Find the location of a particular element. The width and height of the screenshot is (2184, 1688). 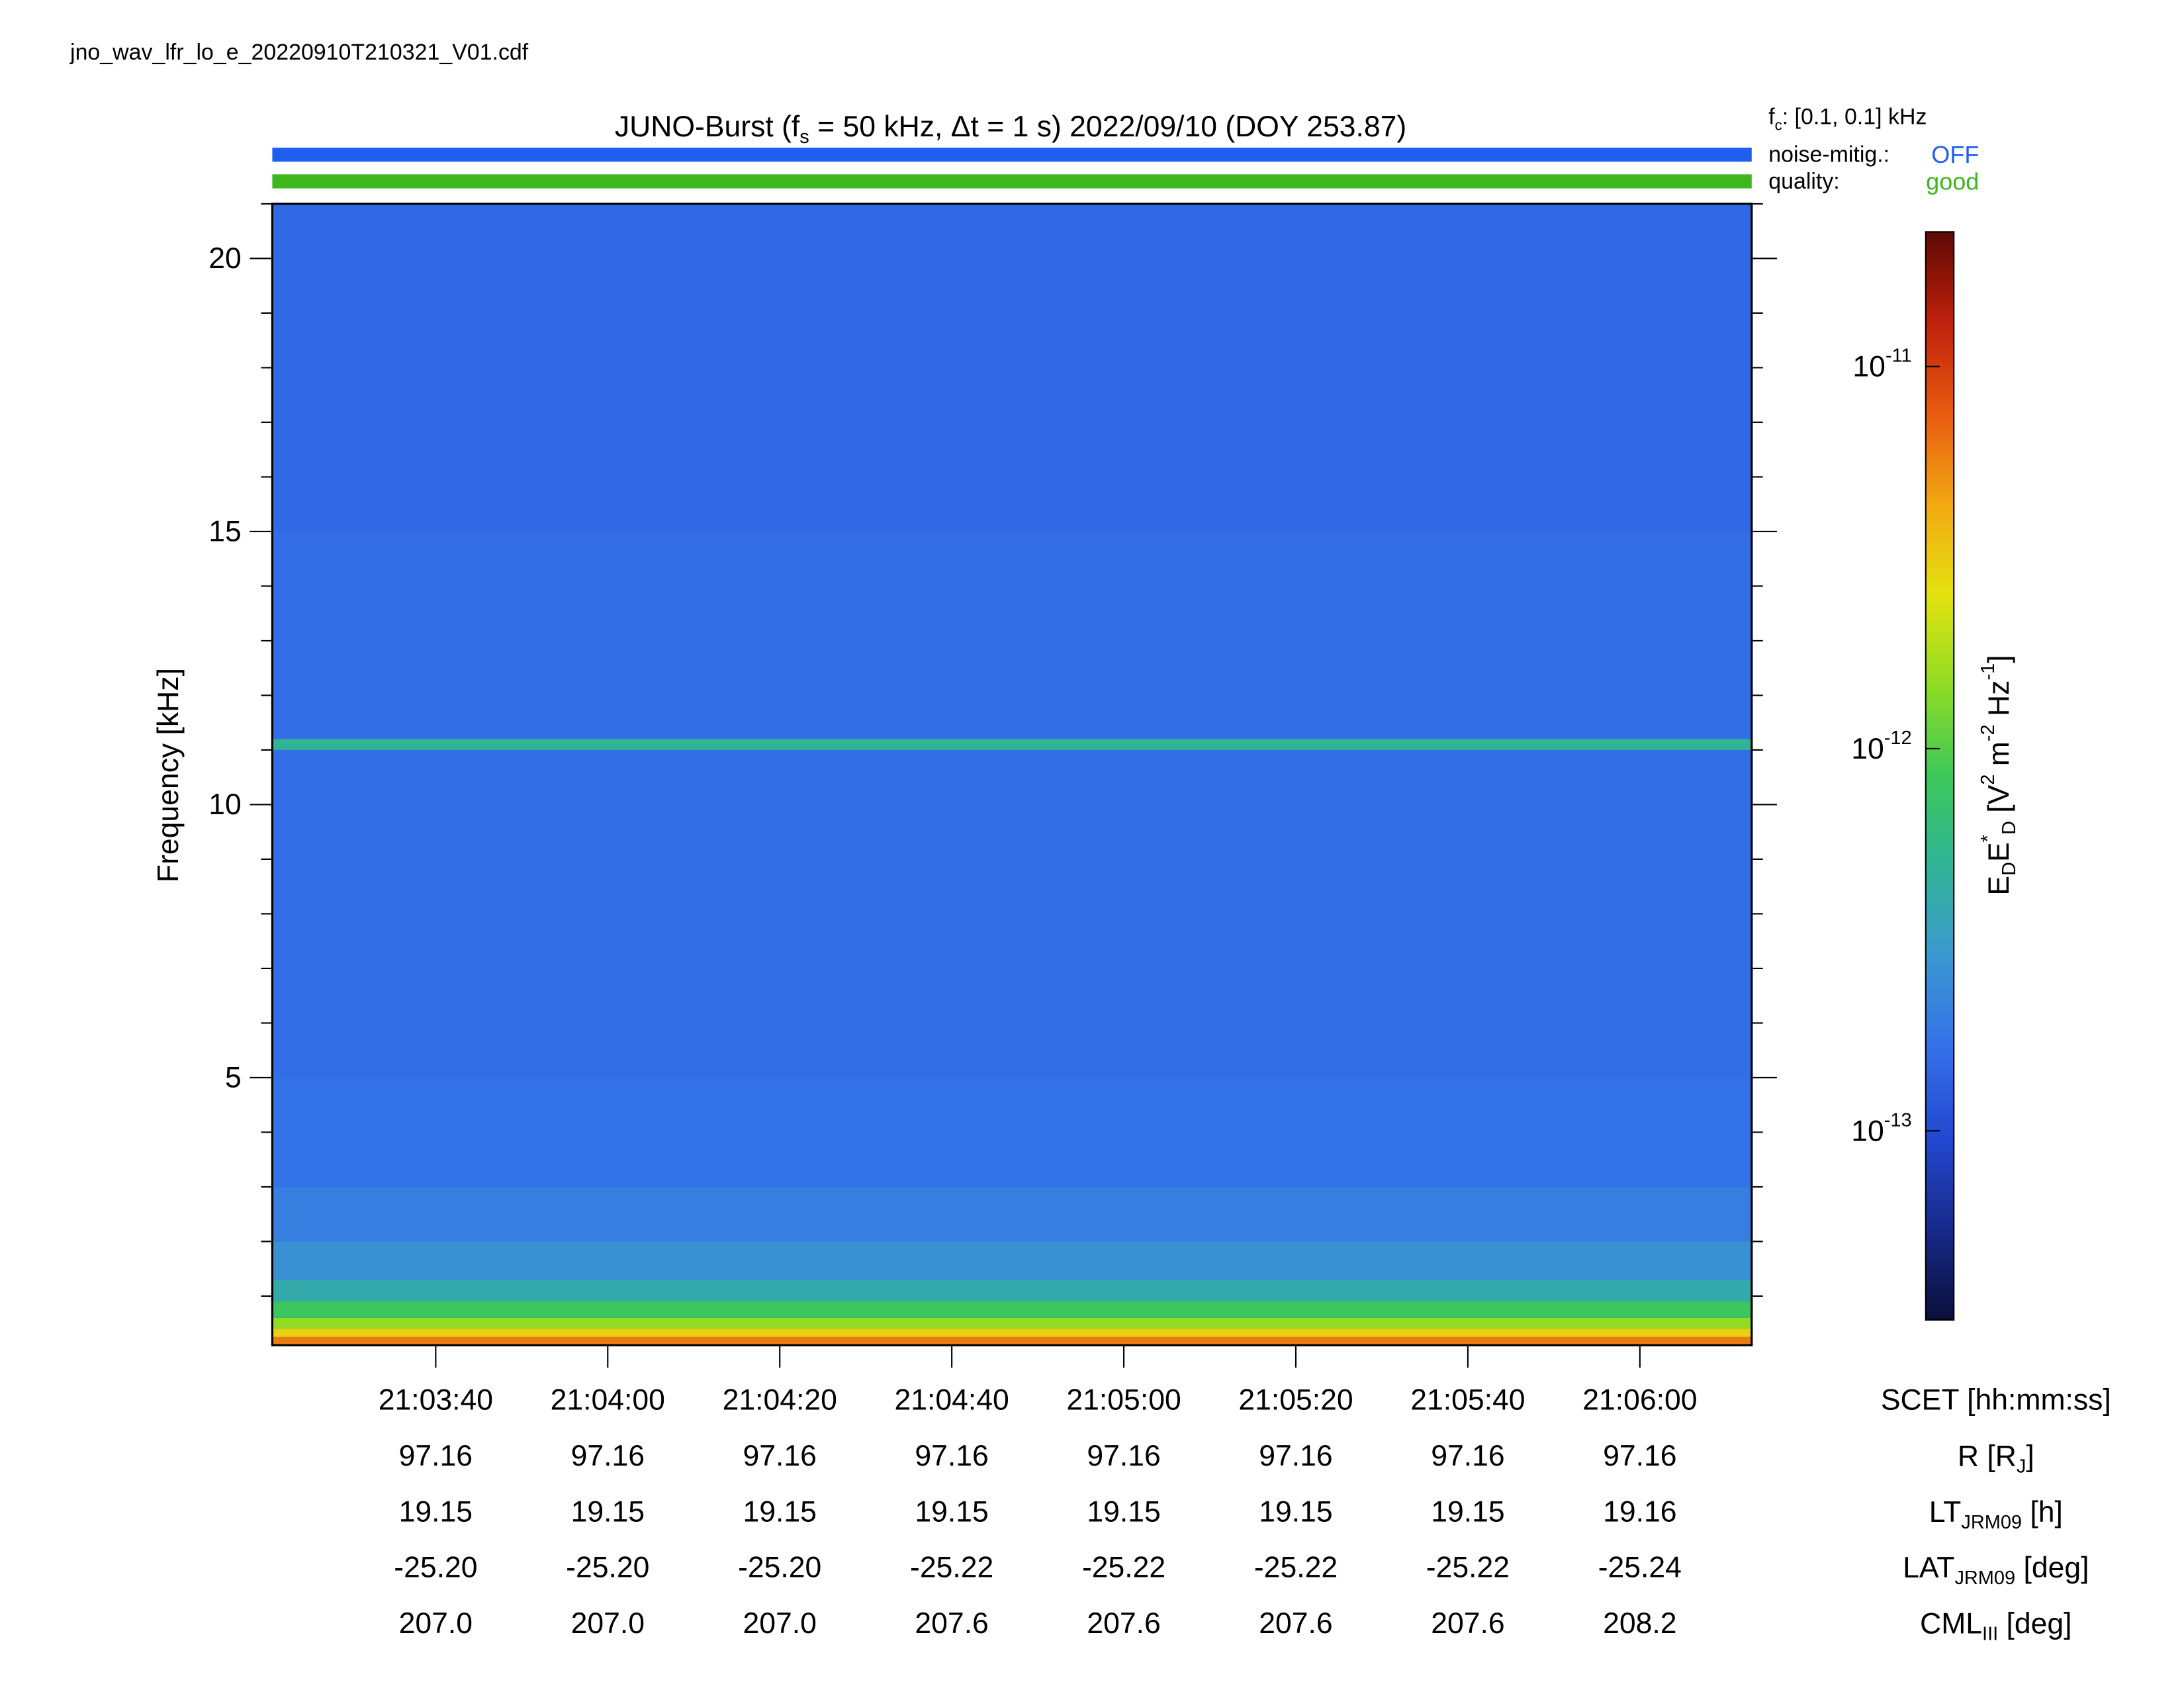

colorbar-label: EDE*D [V2 m-2 Hz-1] is located at coordinates (1999, 775).